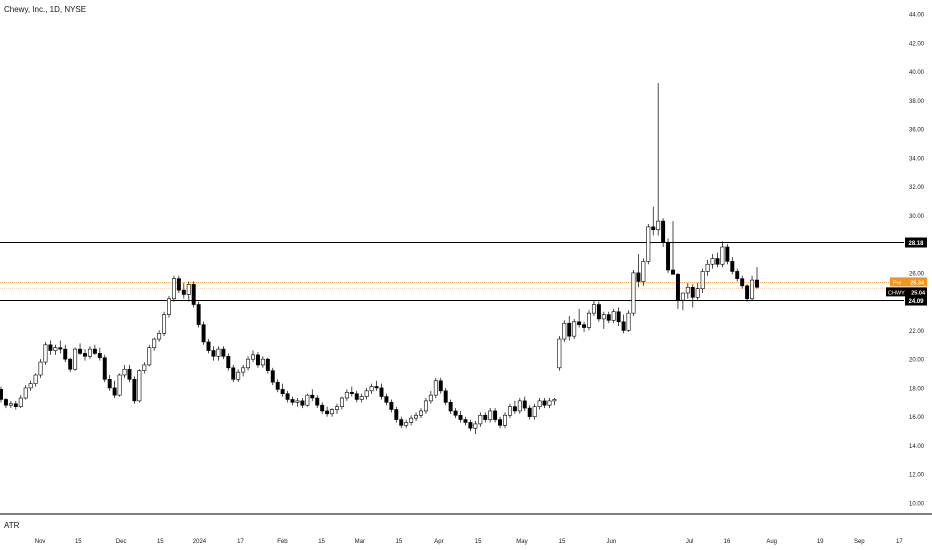 Image resolution: width=932 pixels, height=550 pixels. What do you see at coordinates (452, 271) in the screenshot?
I see `horizontal-levels` at bounding box center [452, 271].